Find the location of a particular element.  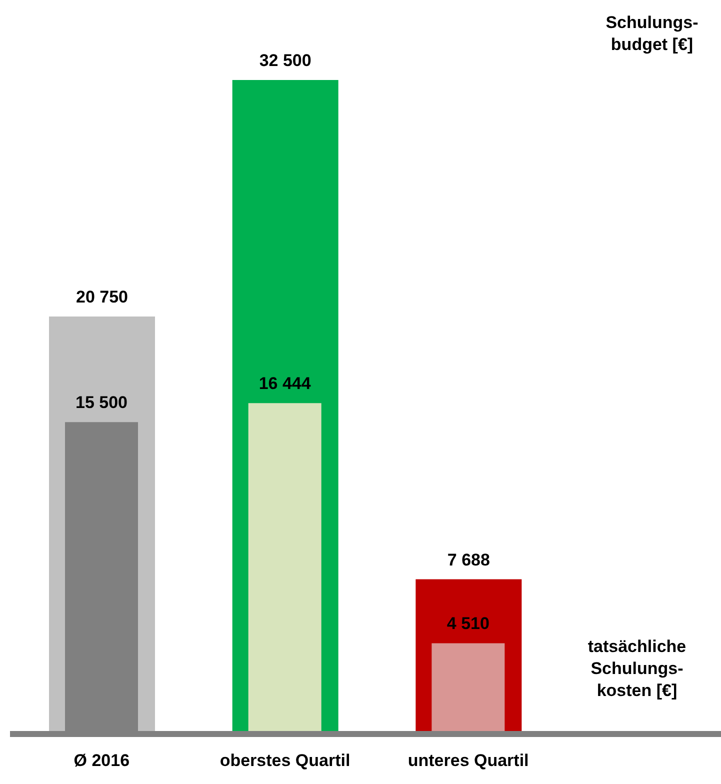

x-tick-label: unteres Quartil is located at coordinates (468, 760).